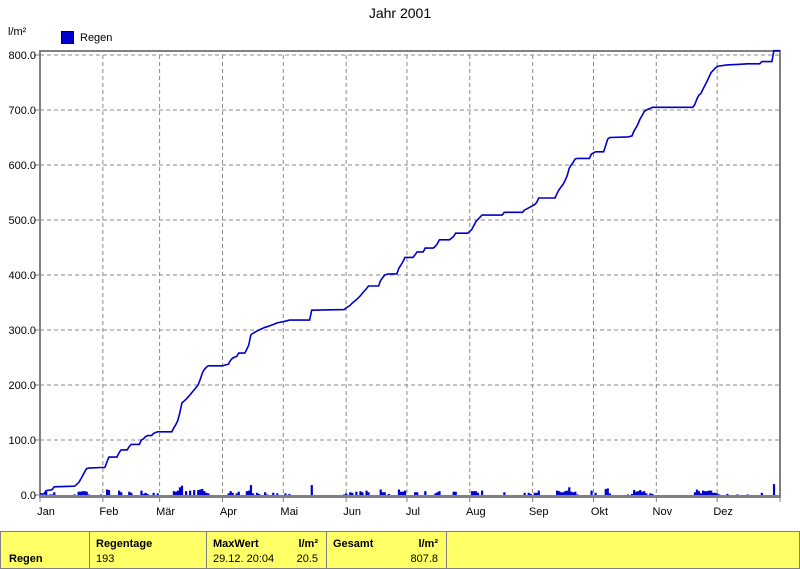 The image size is (800, 569). Describe the element at coordinates (108, 512) in the screenshot. I see `x-tick-label: Feb` at that location.